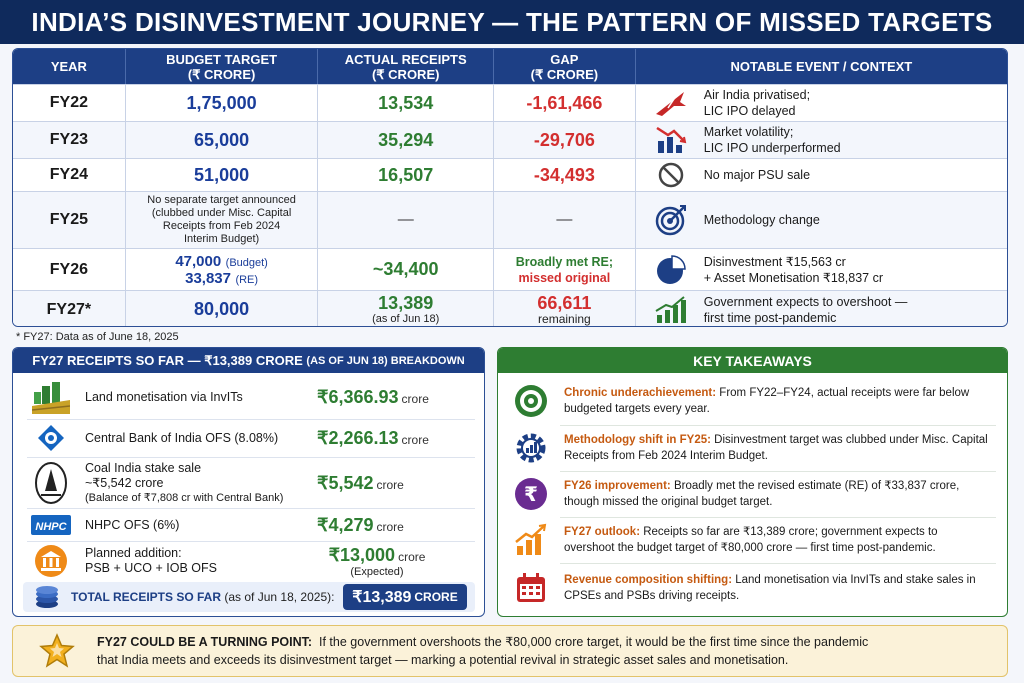 The width and height of the screenshot is (1024, 683). I want to click on star-icon, so click(57, 651).